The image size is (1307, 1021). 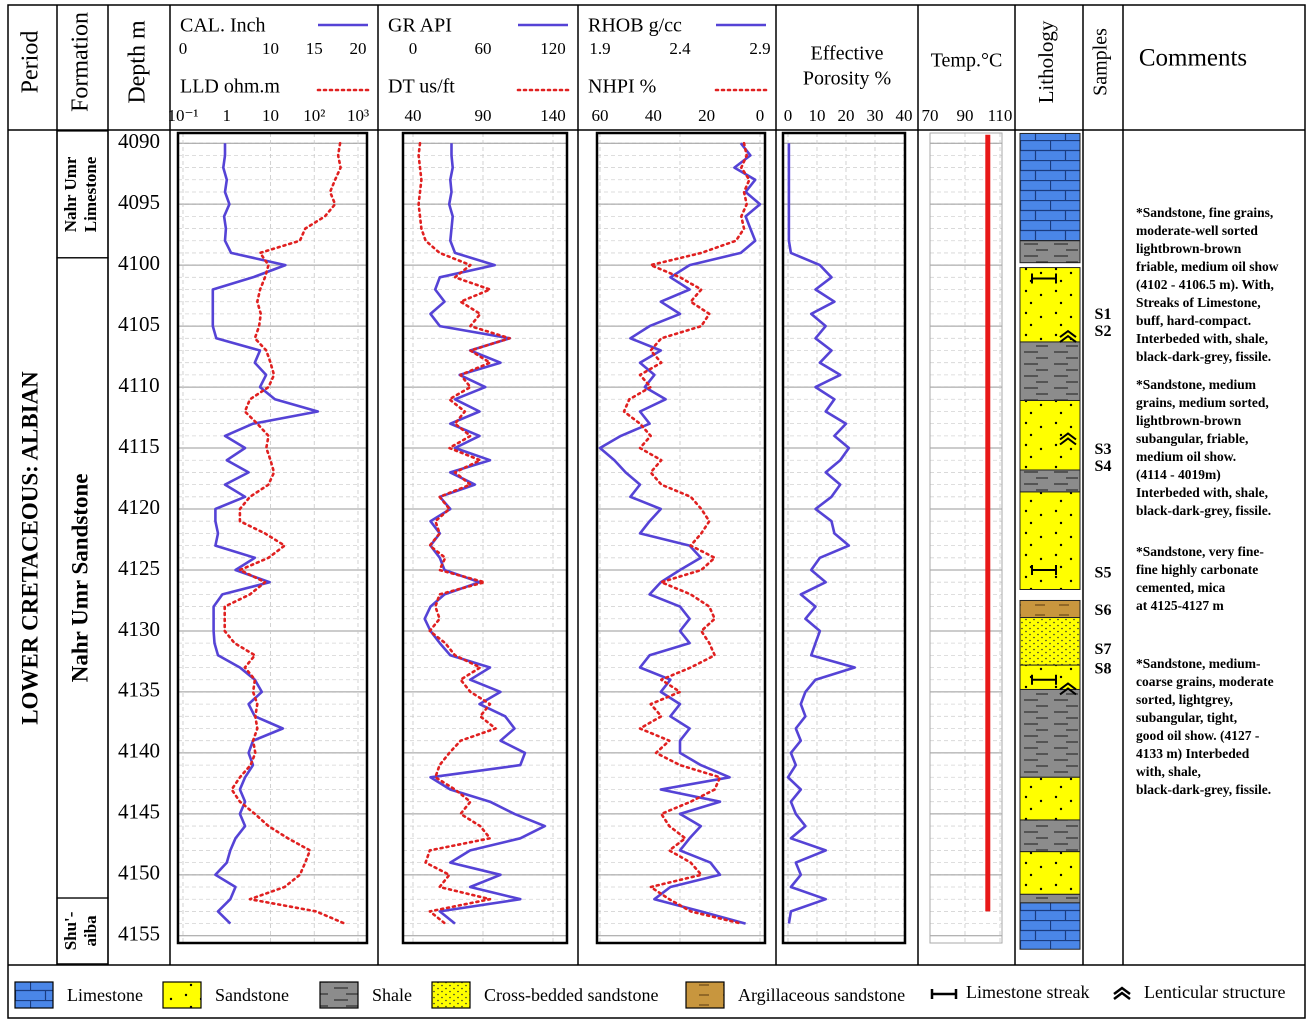 I want to click on samples-header: Samples, so click(x=1101, y=62).